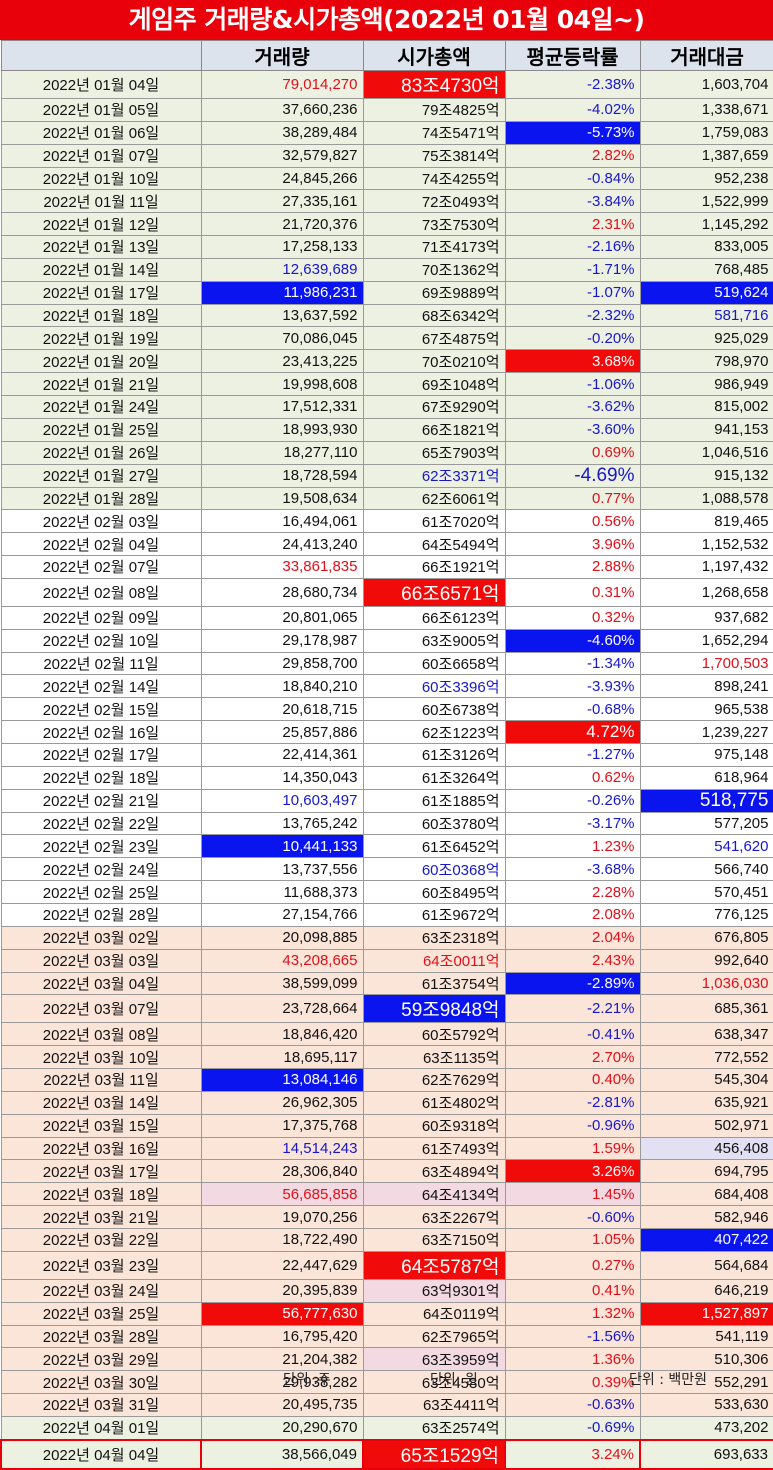 The width and height of the screenshot is (773, 1470). Describe the element at coordinates (706, 269) in the screenshot. I see `cell-trading-value: 768,485` at that location.